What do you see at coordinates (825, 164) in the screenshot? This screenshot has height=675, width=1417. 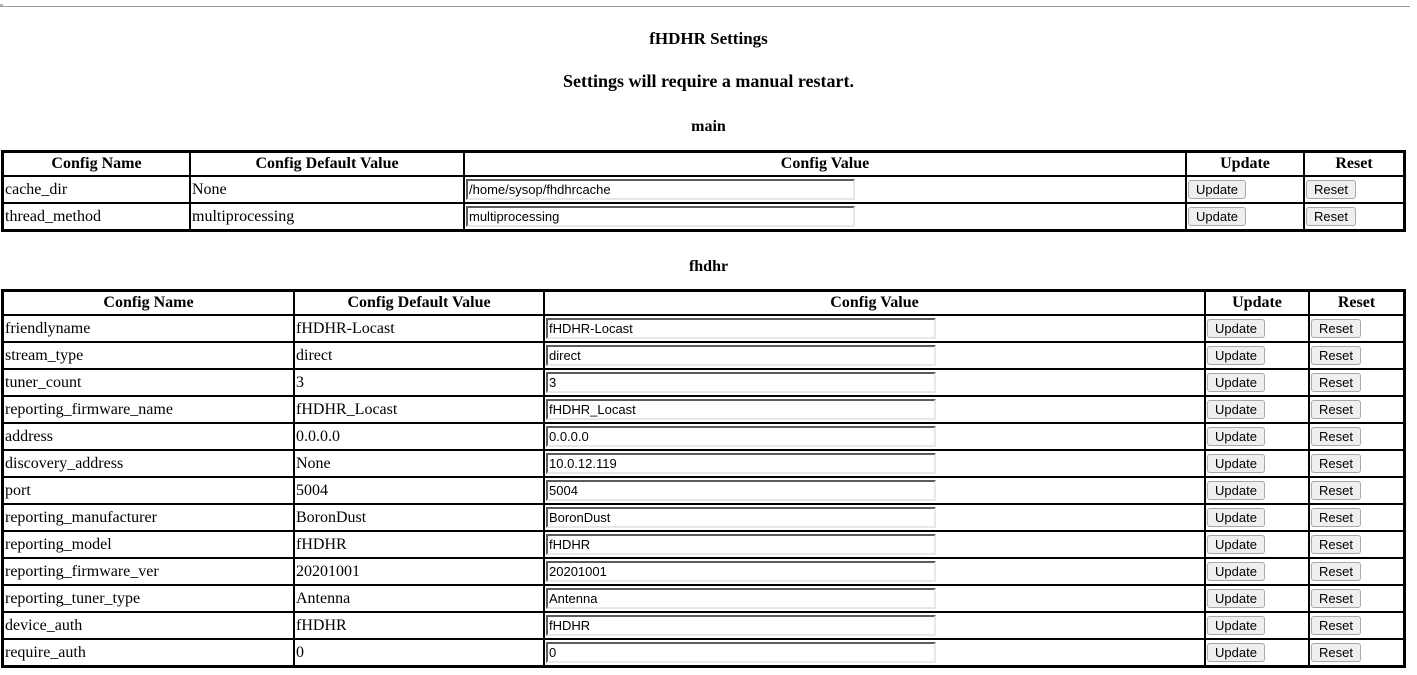 I see `column-header-config-value: Config Value` at bounding box center [825, 164].